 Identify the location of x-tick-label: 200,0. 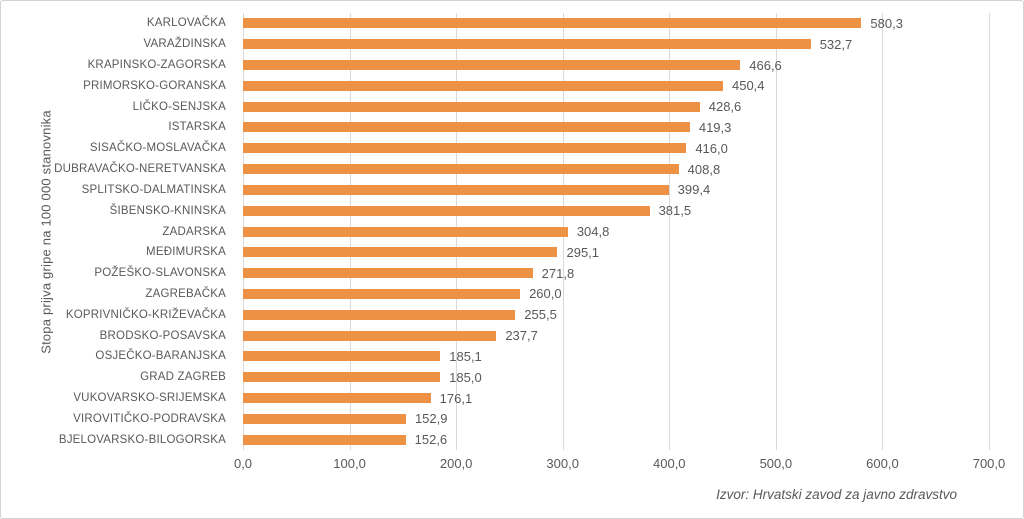
(456, 463).